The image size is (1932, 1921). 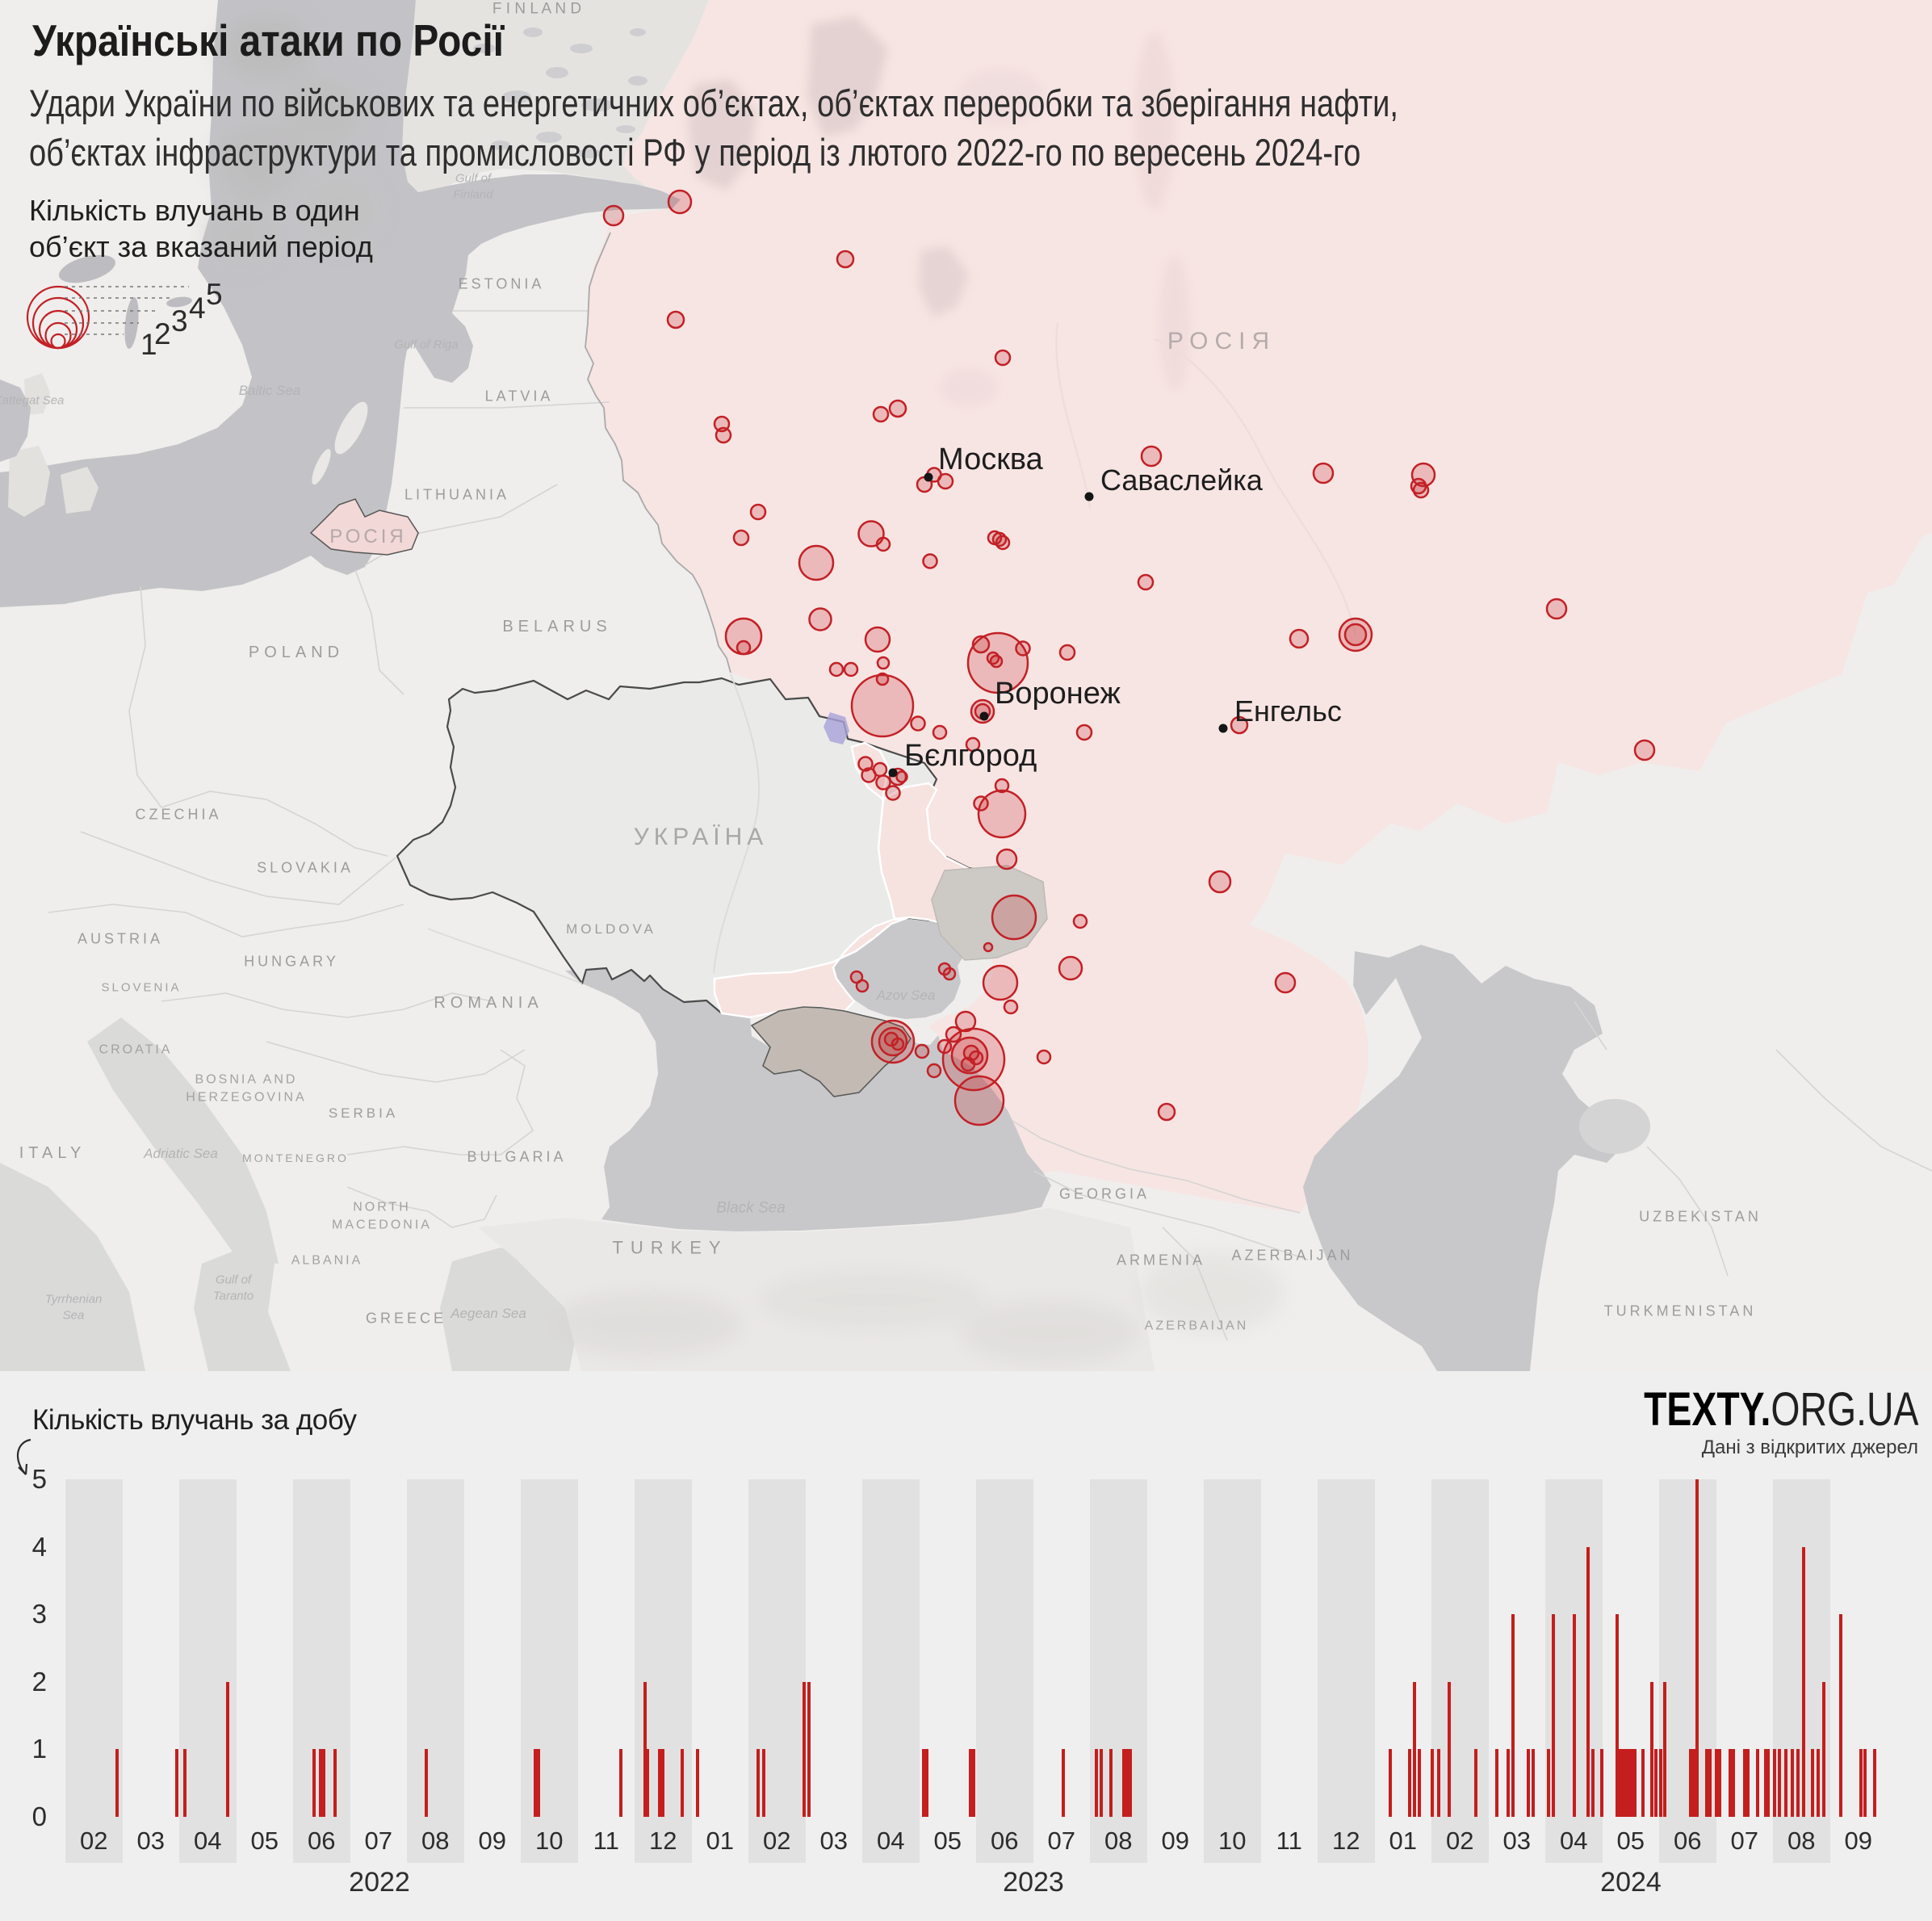 What do you see at coordinates (53, 1153) in the screenshot?
I see `svg-text: ITALY` at bounding box center [53, 1153].